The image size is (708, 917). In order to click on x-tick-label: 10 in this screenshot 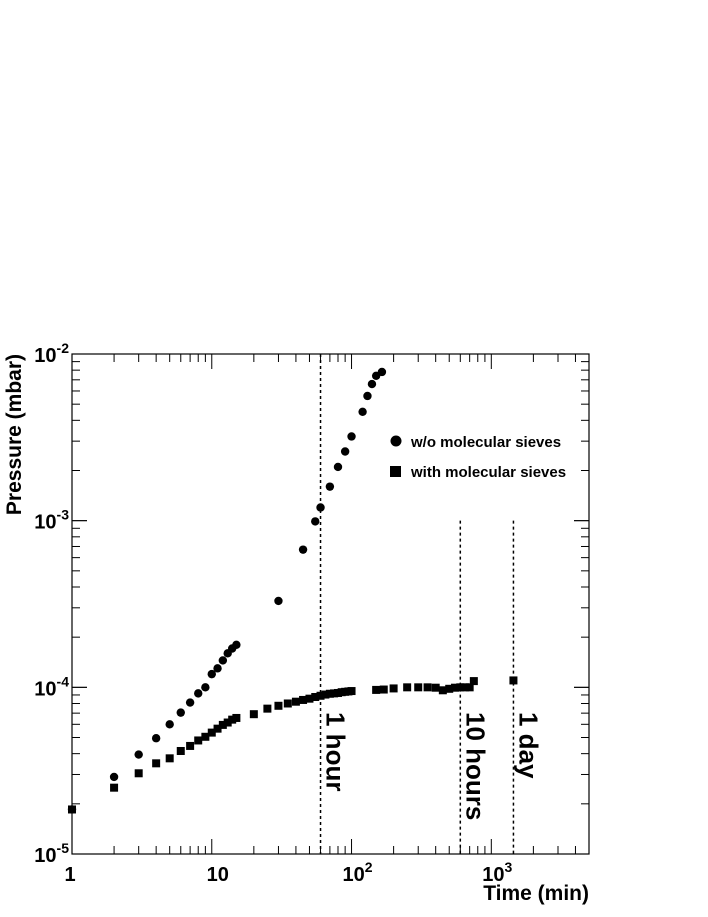, I will do `click(218, 875)`.